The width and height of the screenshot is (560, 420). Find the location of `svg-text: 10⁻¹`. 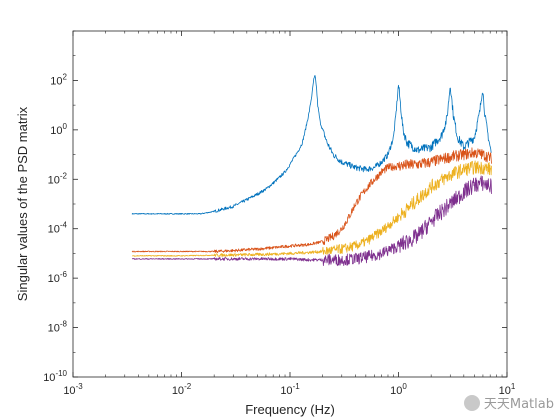

svg-text: 10⁻¹ is located at coordinates (290, 389).